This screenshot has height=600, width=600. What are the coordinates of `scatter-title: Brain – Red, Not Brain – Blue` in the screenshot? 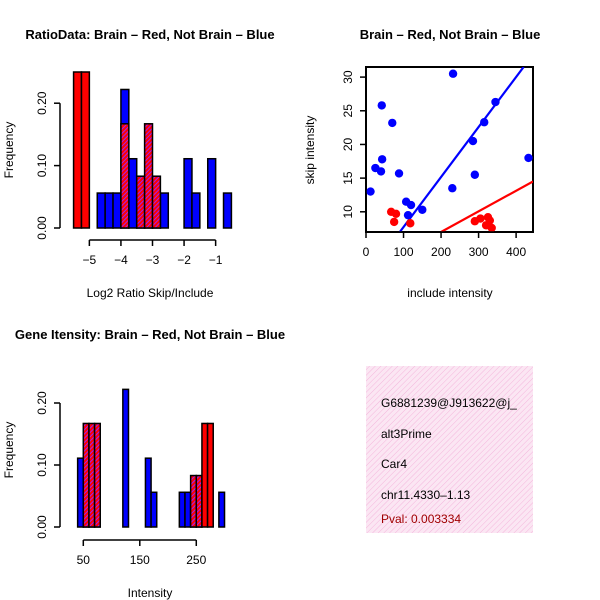 It's located at (450, 34).